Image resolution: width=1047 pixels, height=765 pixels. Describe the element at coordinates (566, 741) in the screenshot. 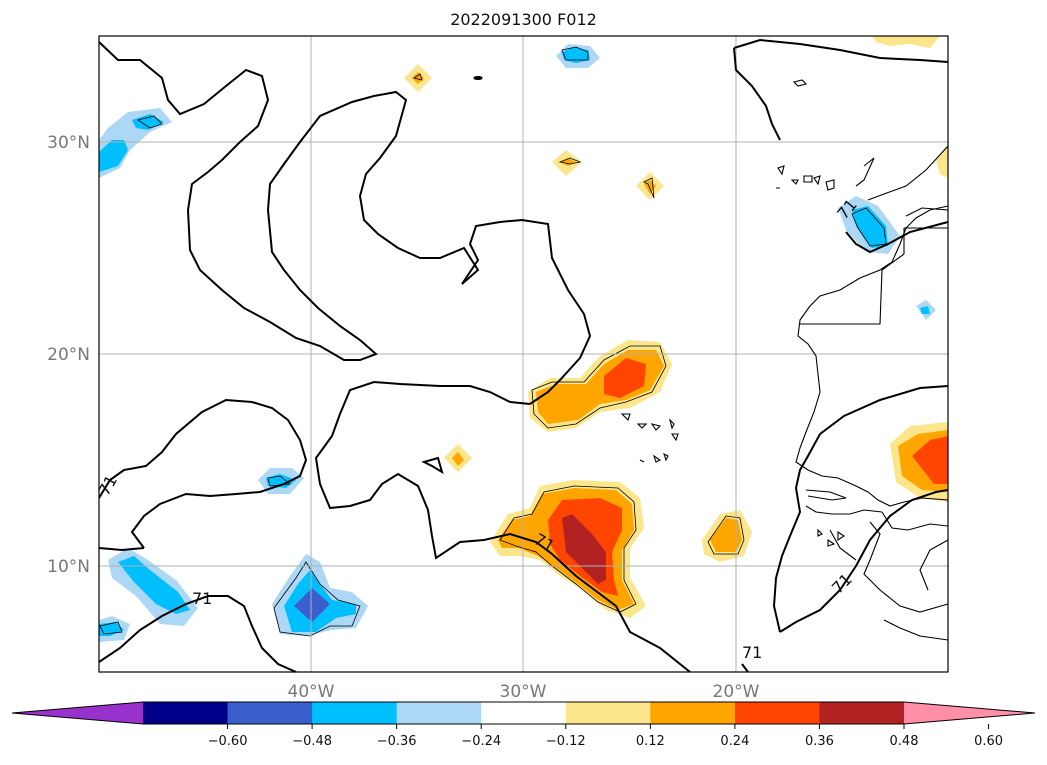

I see `colorbar-tick-label: −0.12` at that location.